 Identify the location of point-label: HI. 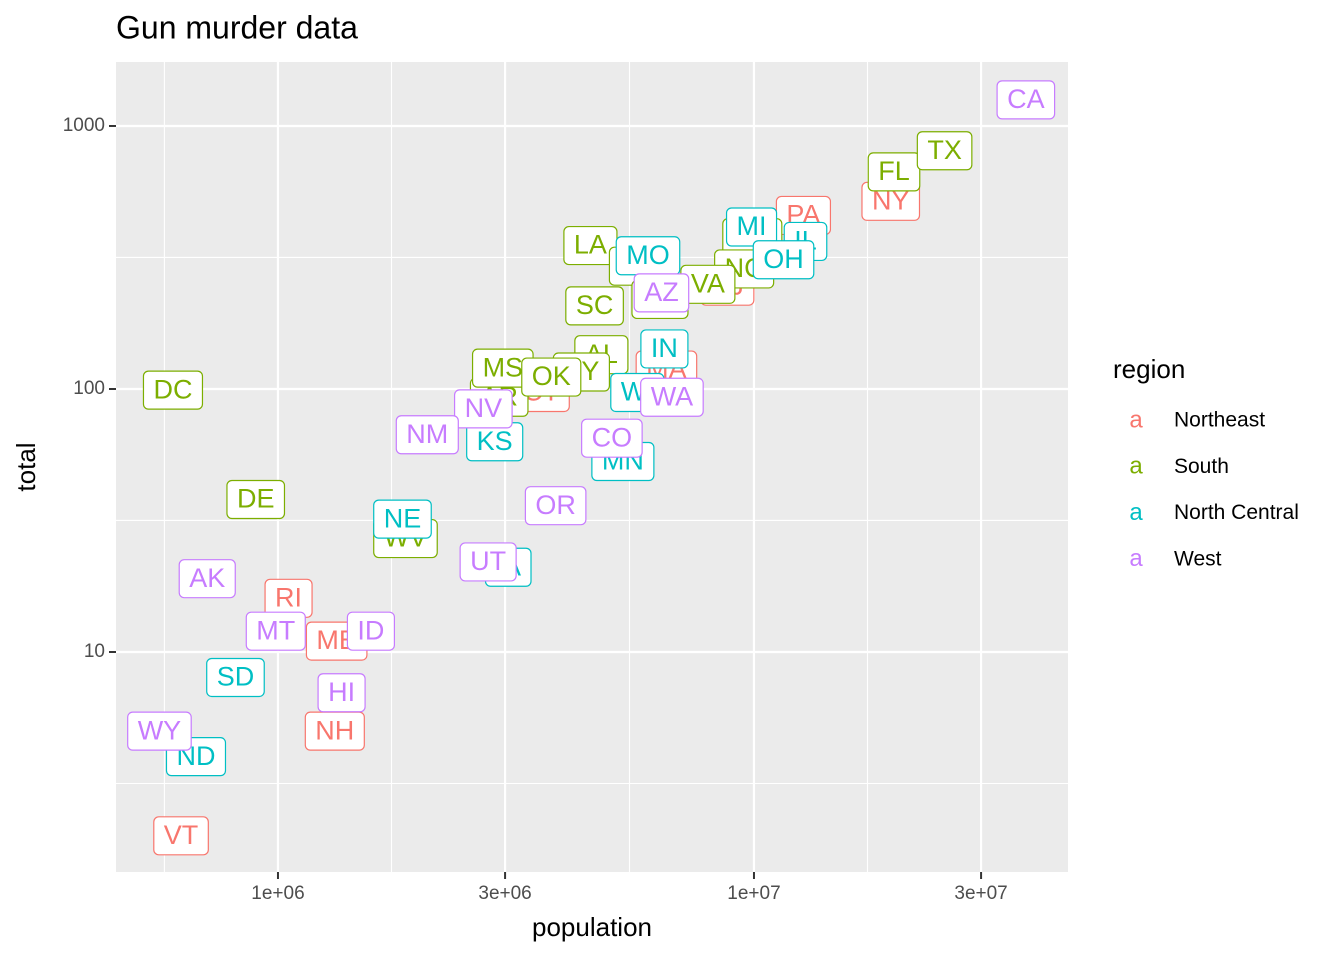
(341, 693).